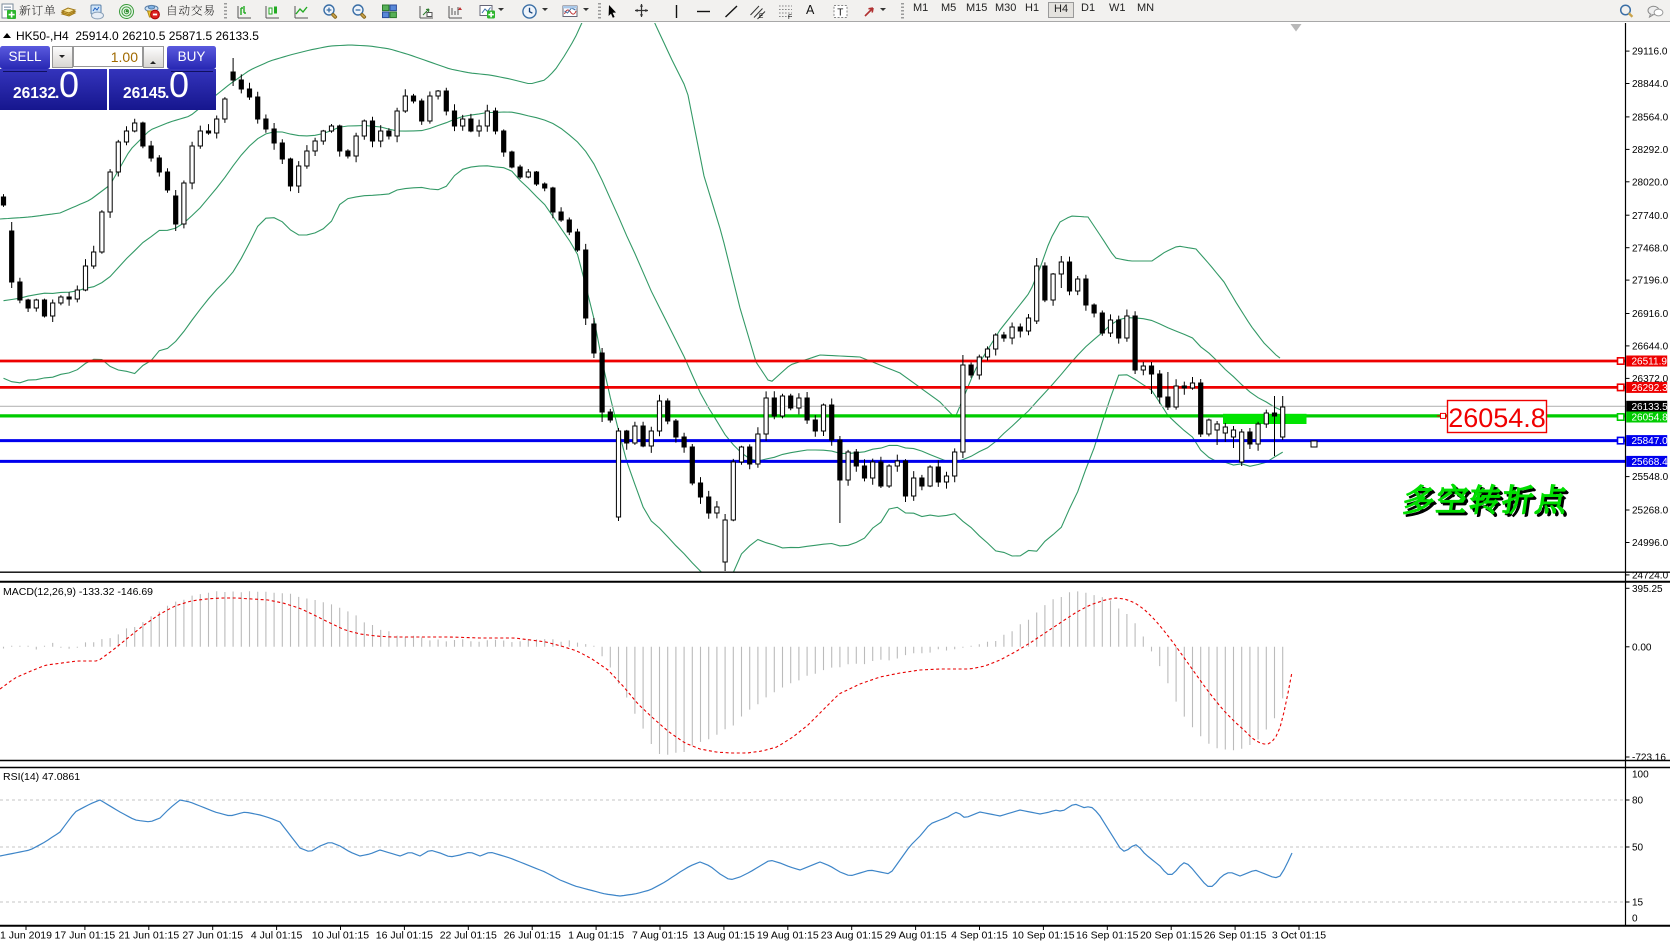 This screenshot has width=1670, height=941. What do you see at coordinates (340, 935) in the screenshot?
I see `svg-text: 10 Jul 01:15` at bounding box center [340, 935].